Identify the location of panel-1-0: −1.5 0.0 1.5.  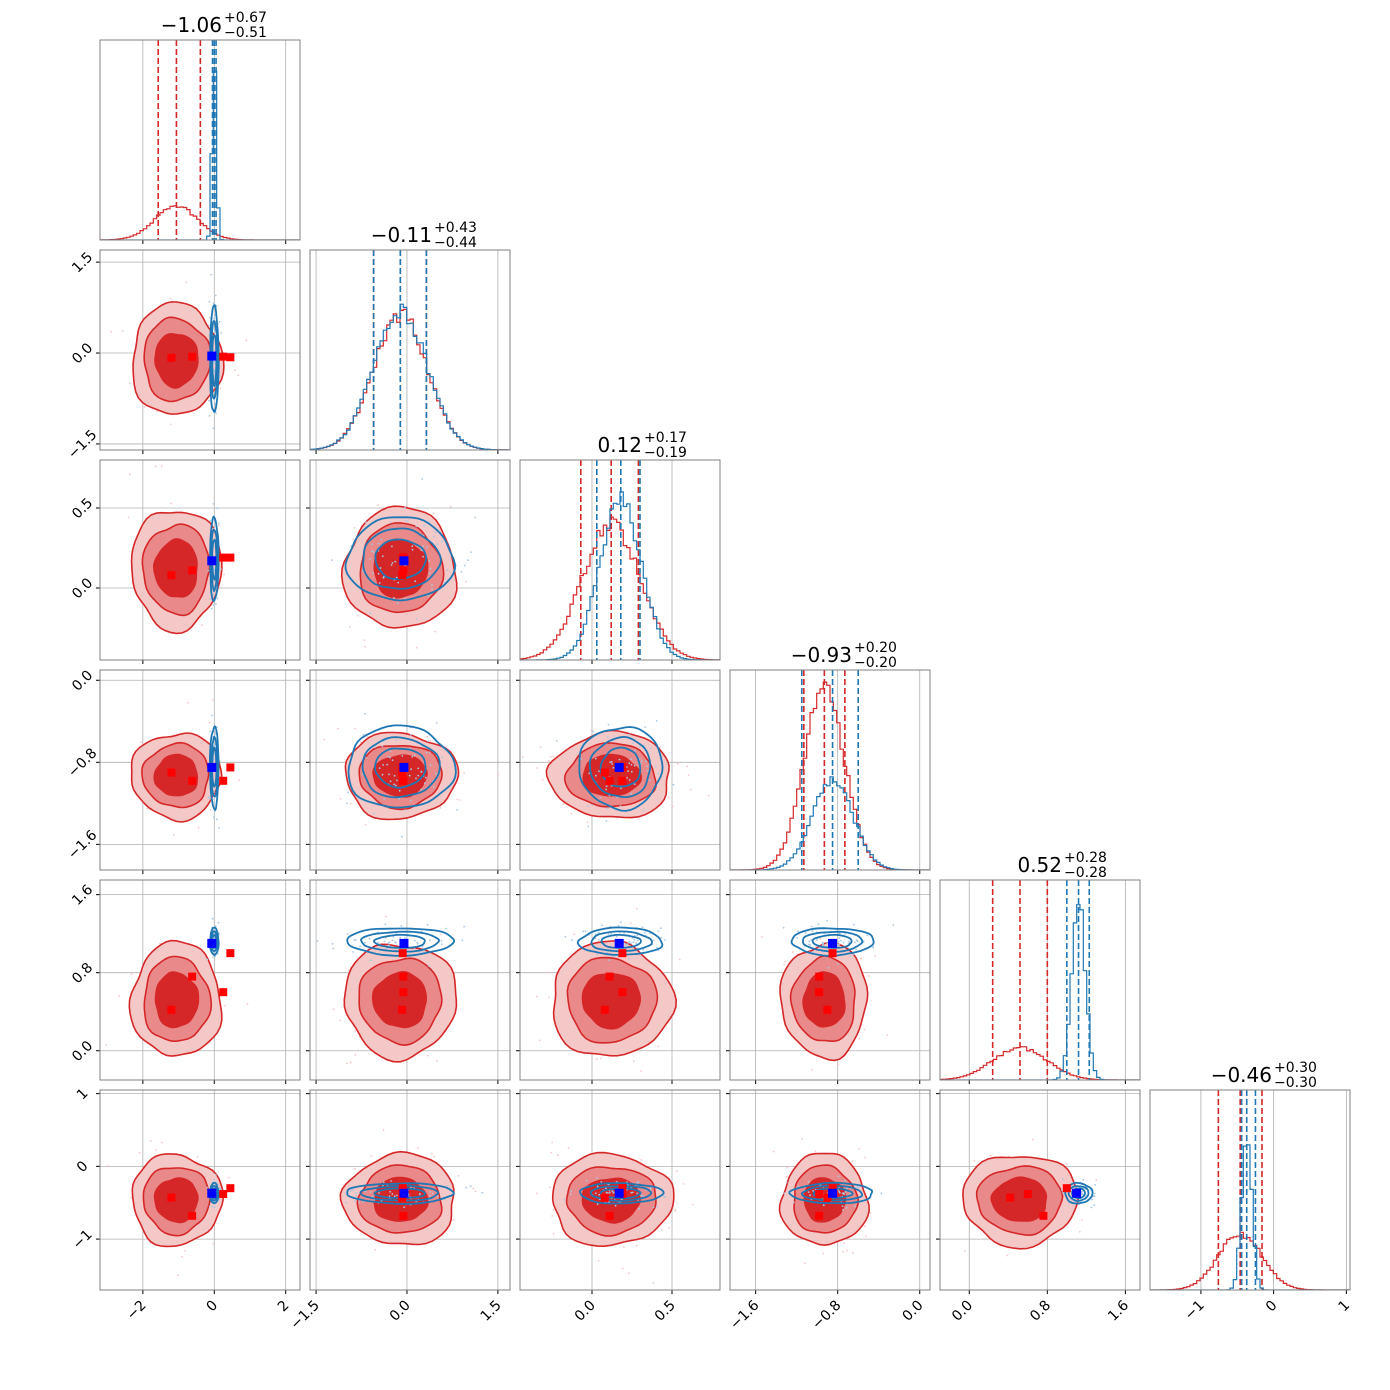
(183, 355).